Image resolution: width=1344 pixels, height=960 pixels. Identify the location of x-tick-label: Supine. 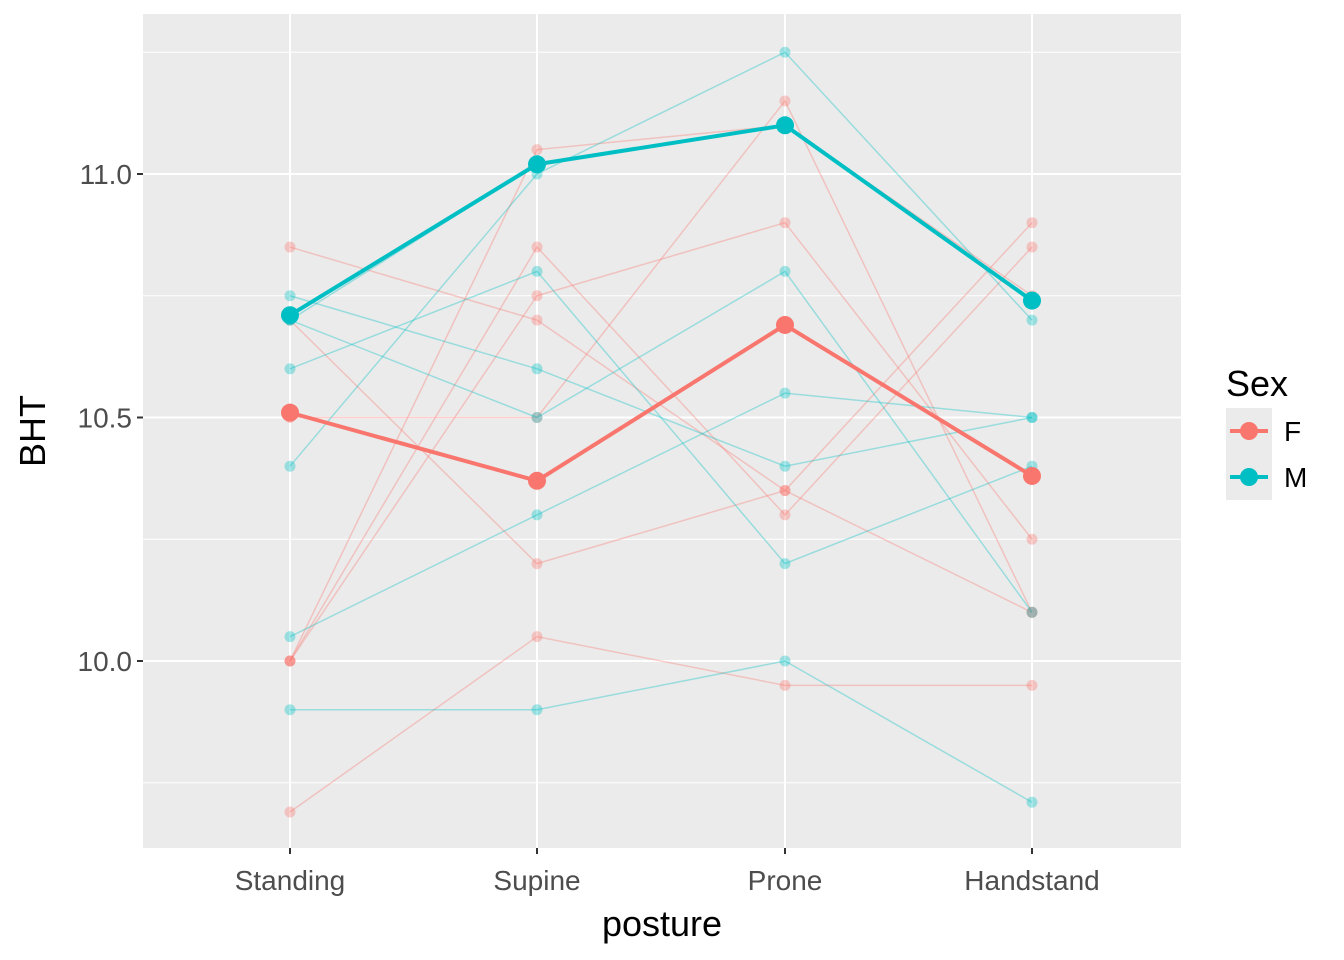
(536, 880).